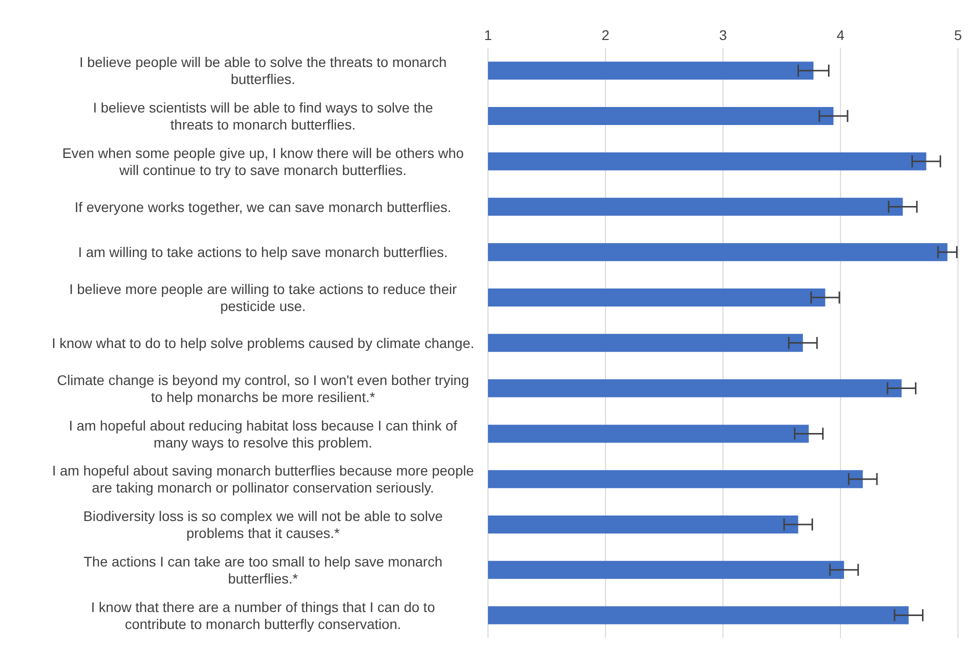 This screenshot has width=972, height=650. I want to click on y-tick-label: I know what to do to help solve problems caused by climate change., so click(263, 343).